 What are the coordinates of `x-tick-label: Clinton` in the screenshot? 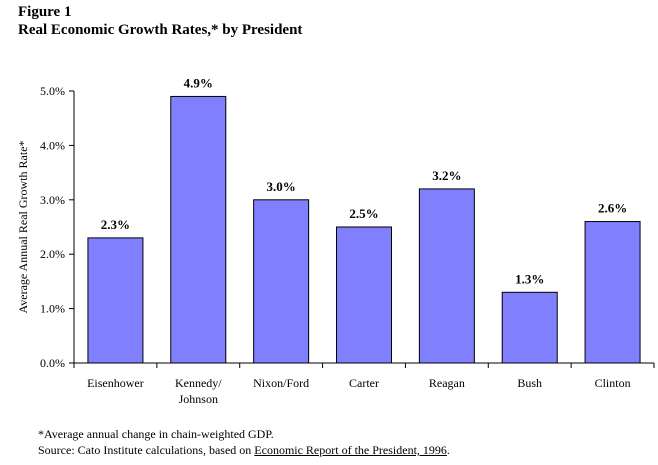 It's located at (613, 383).